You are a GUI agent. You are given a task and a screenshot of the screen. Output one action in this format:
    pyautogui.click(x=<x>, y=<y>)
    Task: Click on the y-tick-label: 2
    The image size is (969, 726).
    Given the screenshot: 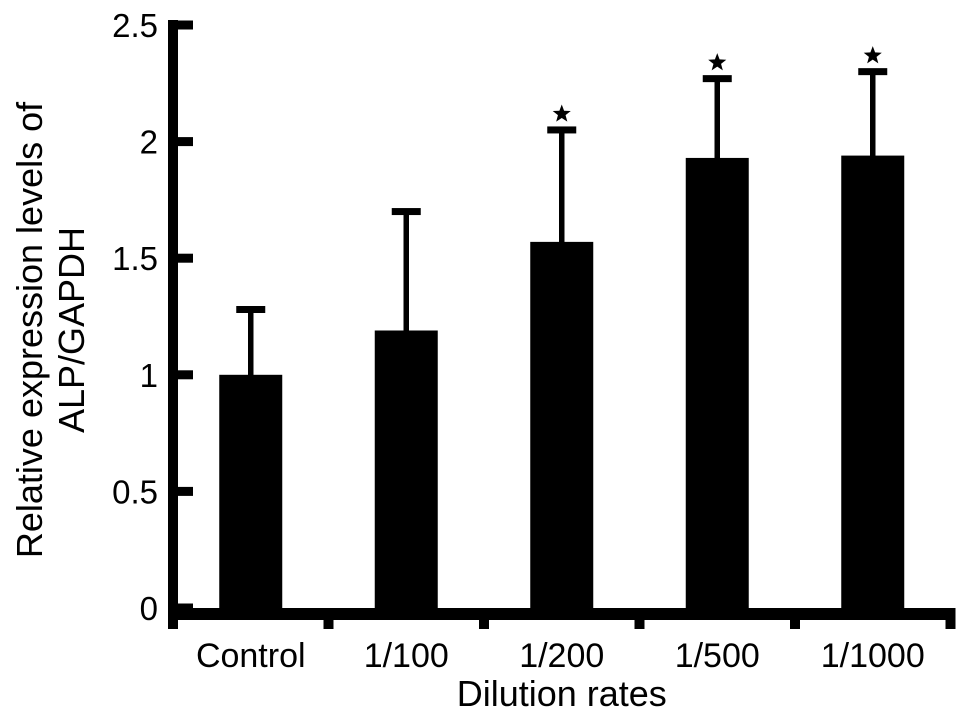 What is the action you would take?
    pyautogui.click(x=149, y=142)
    